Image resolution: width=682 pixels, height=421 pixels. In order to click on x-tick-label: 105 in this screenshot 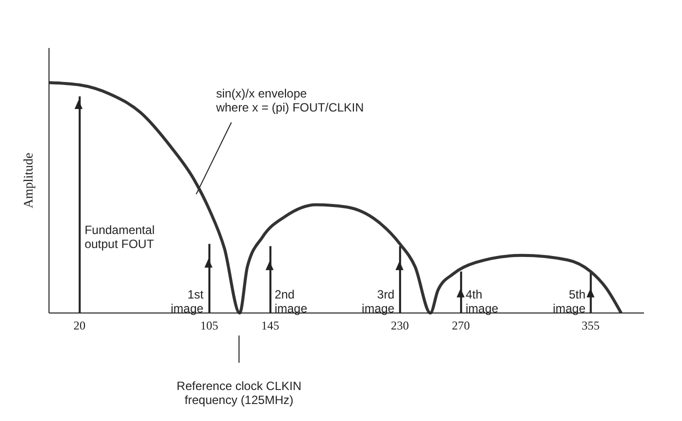, I will do `click(209, 325)`.